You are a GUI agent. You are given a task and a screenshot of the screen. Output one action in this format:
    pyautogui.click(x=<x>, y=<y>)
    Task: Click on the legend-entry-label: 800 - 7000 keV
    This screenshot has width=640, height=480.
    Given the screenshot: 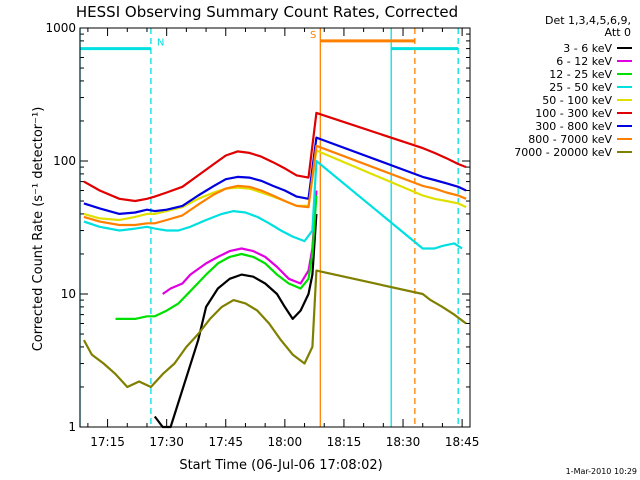 What is the action you would take?
    pyautogui.click(x=570, y=139)
    